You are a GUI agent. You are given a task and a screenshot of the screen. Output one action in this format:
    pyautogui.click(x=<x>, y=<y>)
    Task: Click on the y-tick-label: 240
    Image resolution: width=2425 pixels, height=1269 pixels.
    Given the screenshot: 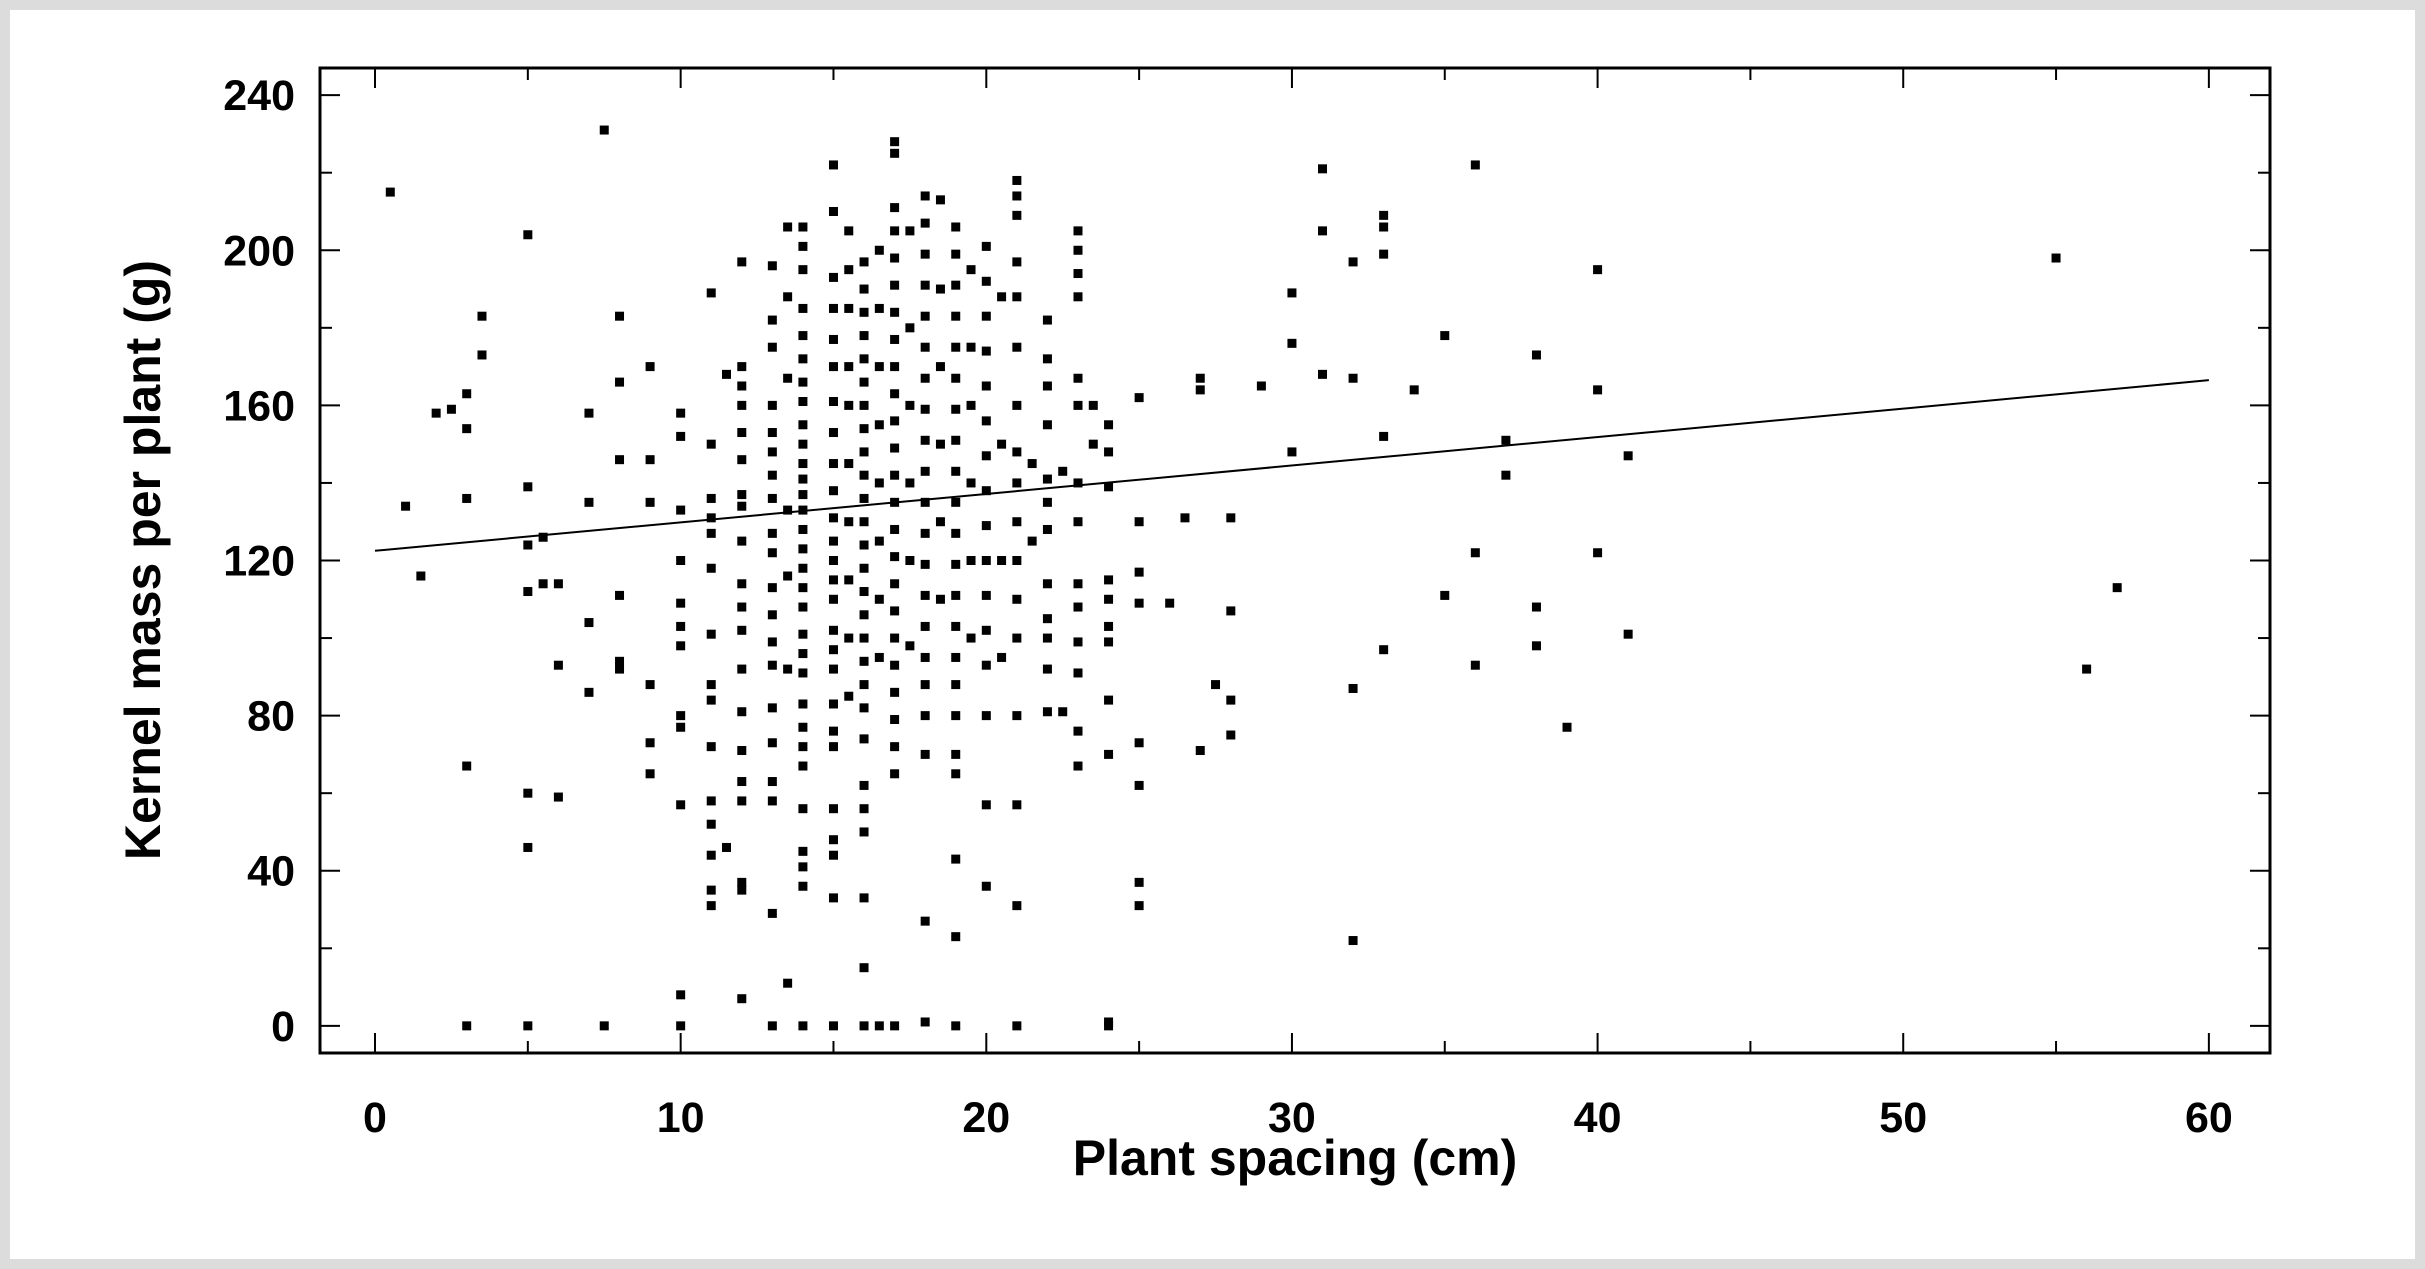 What is the action you would take?
    pyautogui.click(x=259, y=96)
    